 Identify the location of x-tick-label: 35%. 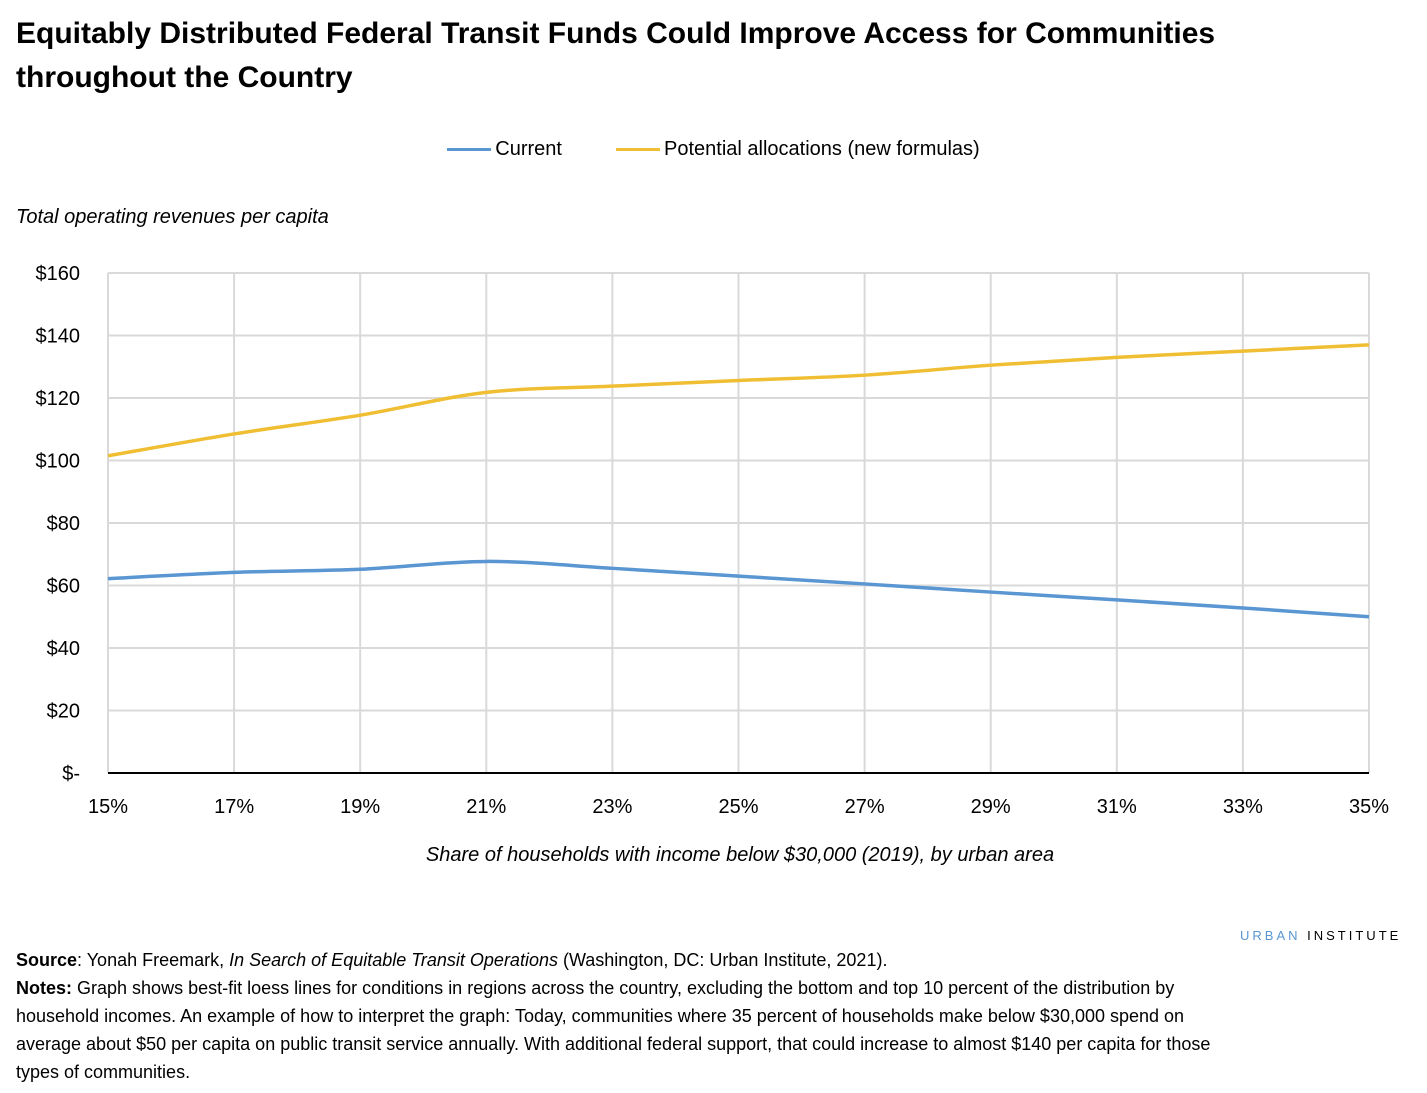
(1369, 807).